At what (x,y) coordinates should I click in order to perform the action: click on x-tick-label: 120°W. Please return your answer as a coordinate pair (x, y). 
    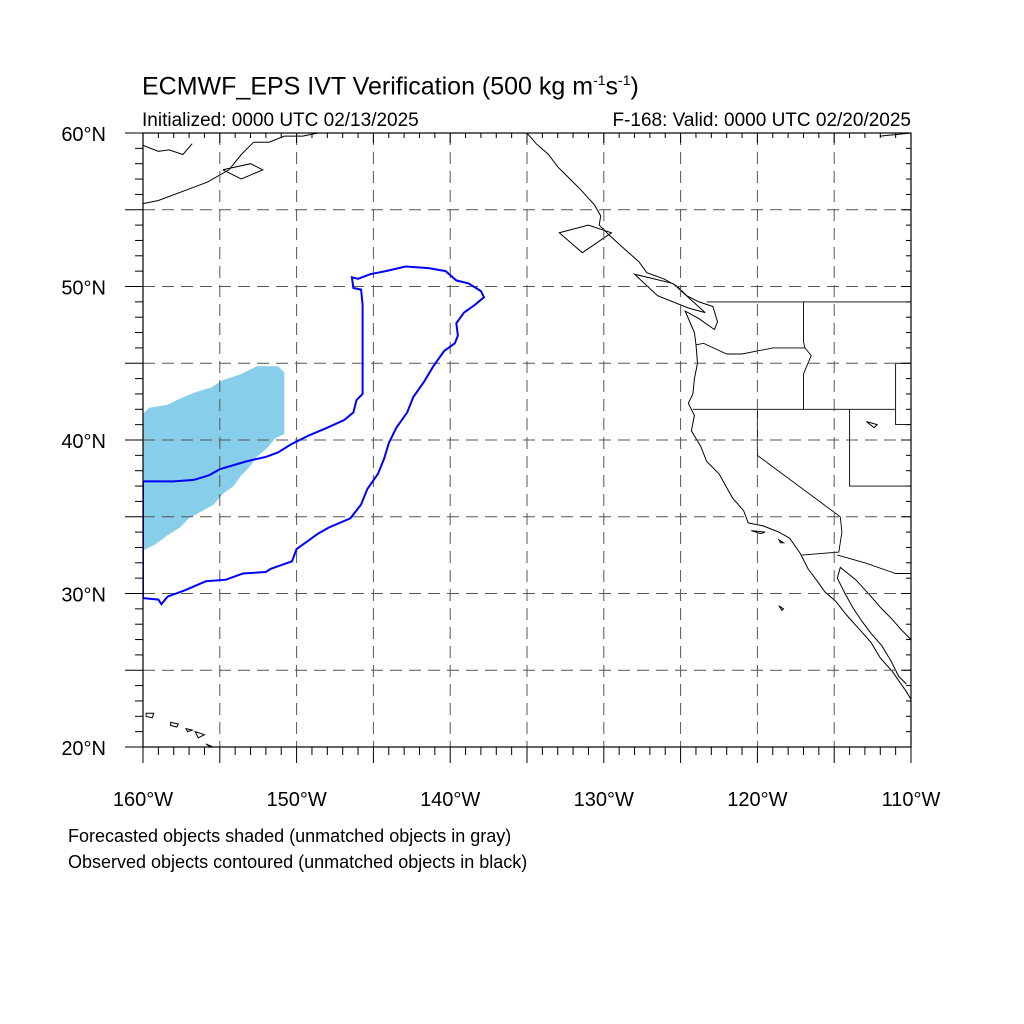
    Looking at the image, I should click on (757, 800).